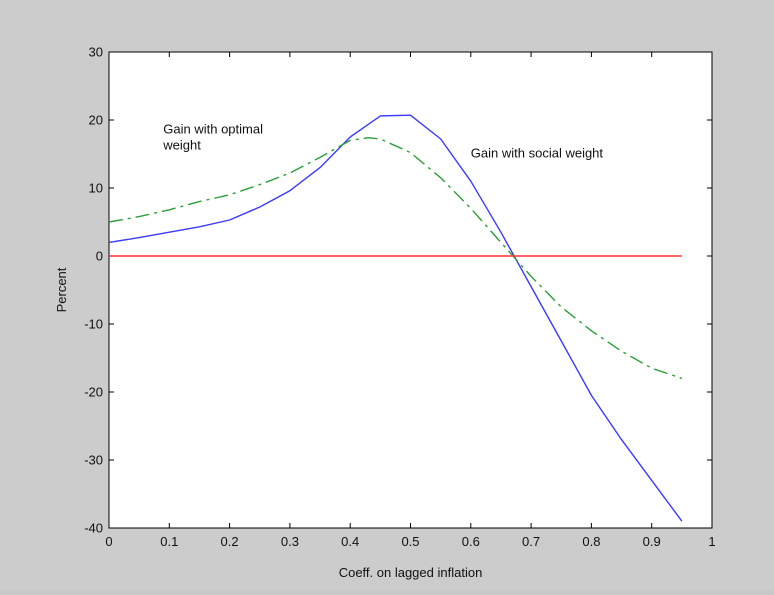  I want to click on x-tick-label: 0.7, so click(531, 541).